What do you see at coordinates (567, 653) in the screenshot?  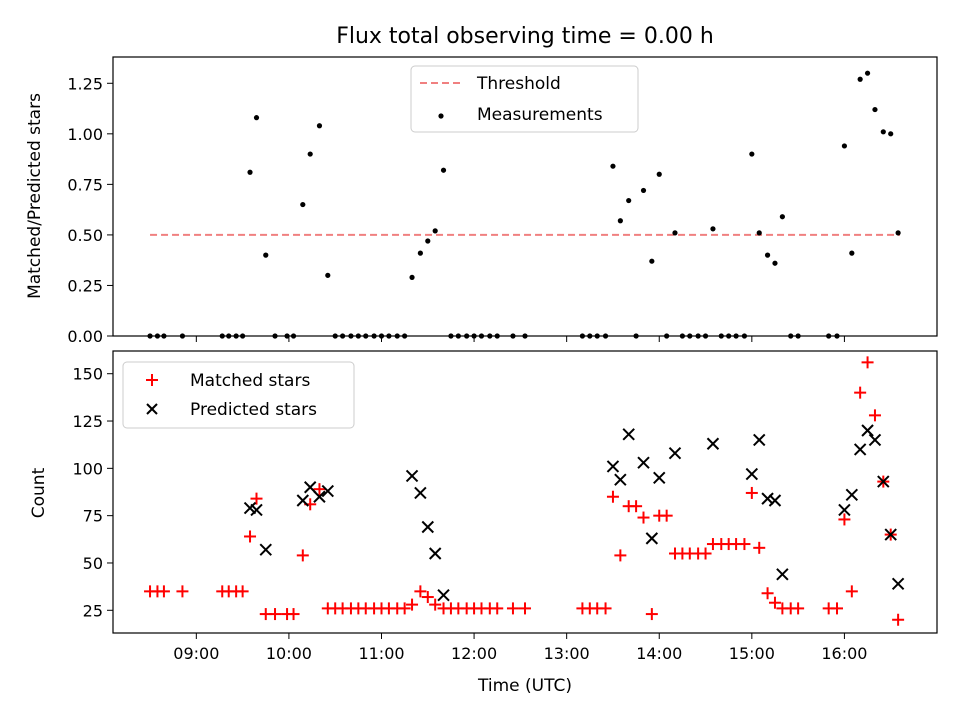 I see `x-tick-label: 13:00` at bounding box center [567, 653].